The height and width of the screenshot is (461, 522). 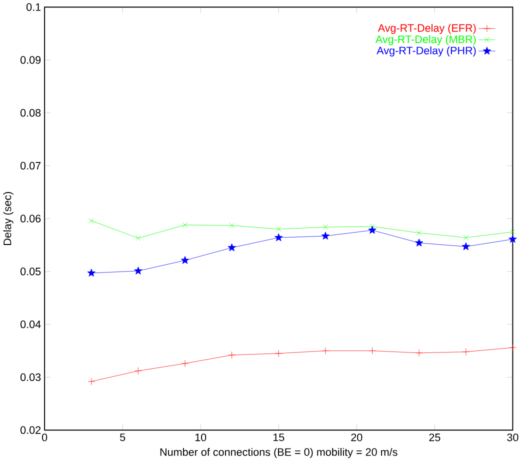 What do you see at coordinates (30, 60) in the screenshot?
I see `y-tick-label: 0.09` at bounding box center [30, 60].